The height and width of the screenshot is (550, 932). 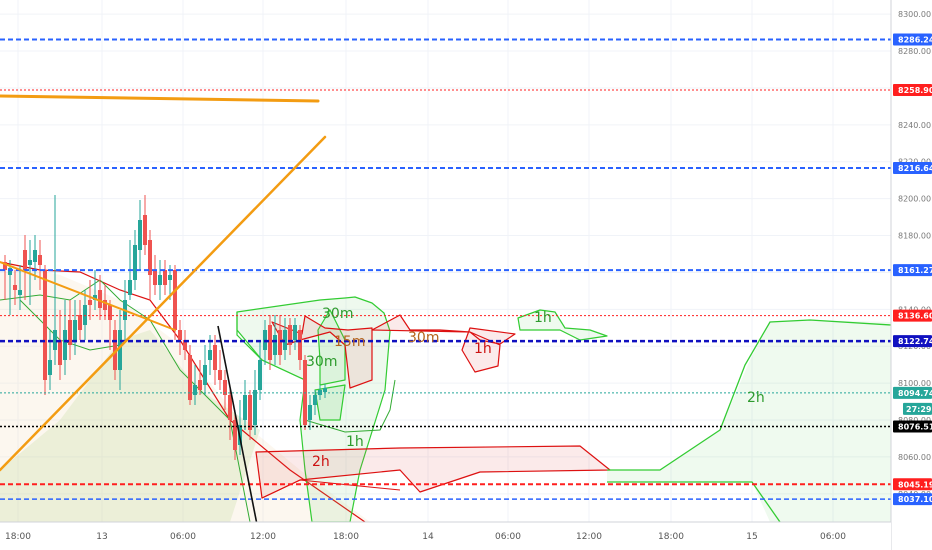 What do you see at coordinates (443, 343) in the screenshot?
I see `cloud-30m-red` at bounding box center [443, 343].